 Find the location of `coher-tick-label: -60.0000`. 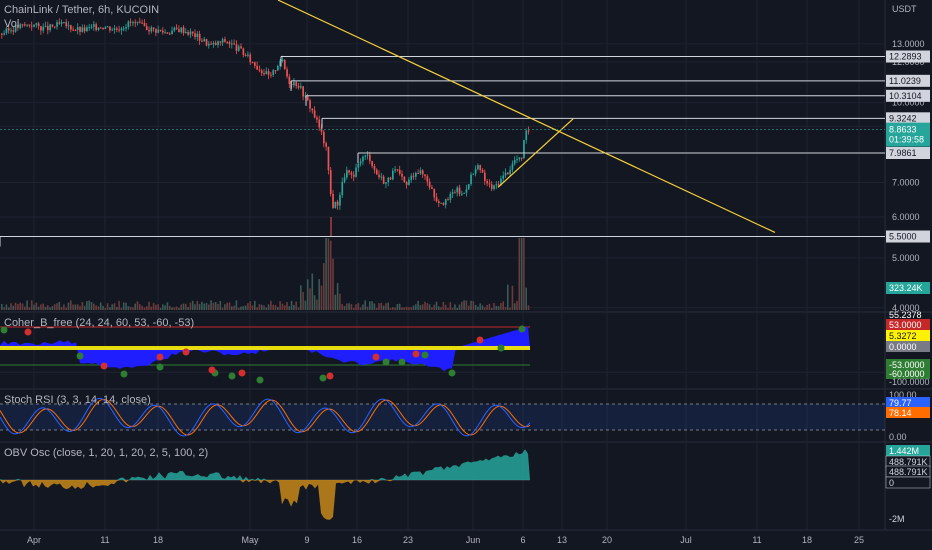

coher-tick-label: -60.0000 is located at coordinates (907, 374).